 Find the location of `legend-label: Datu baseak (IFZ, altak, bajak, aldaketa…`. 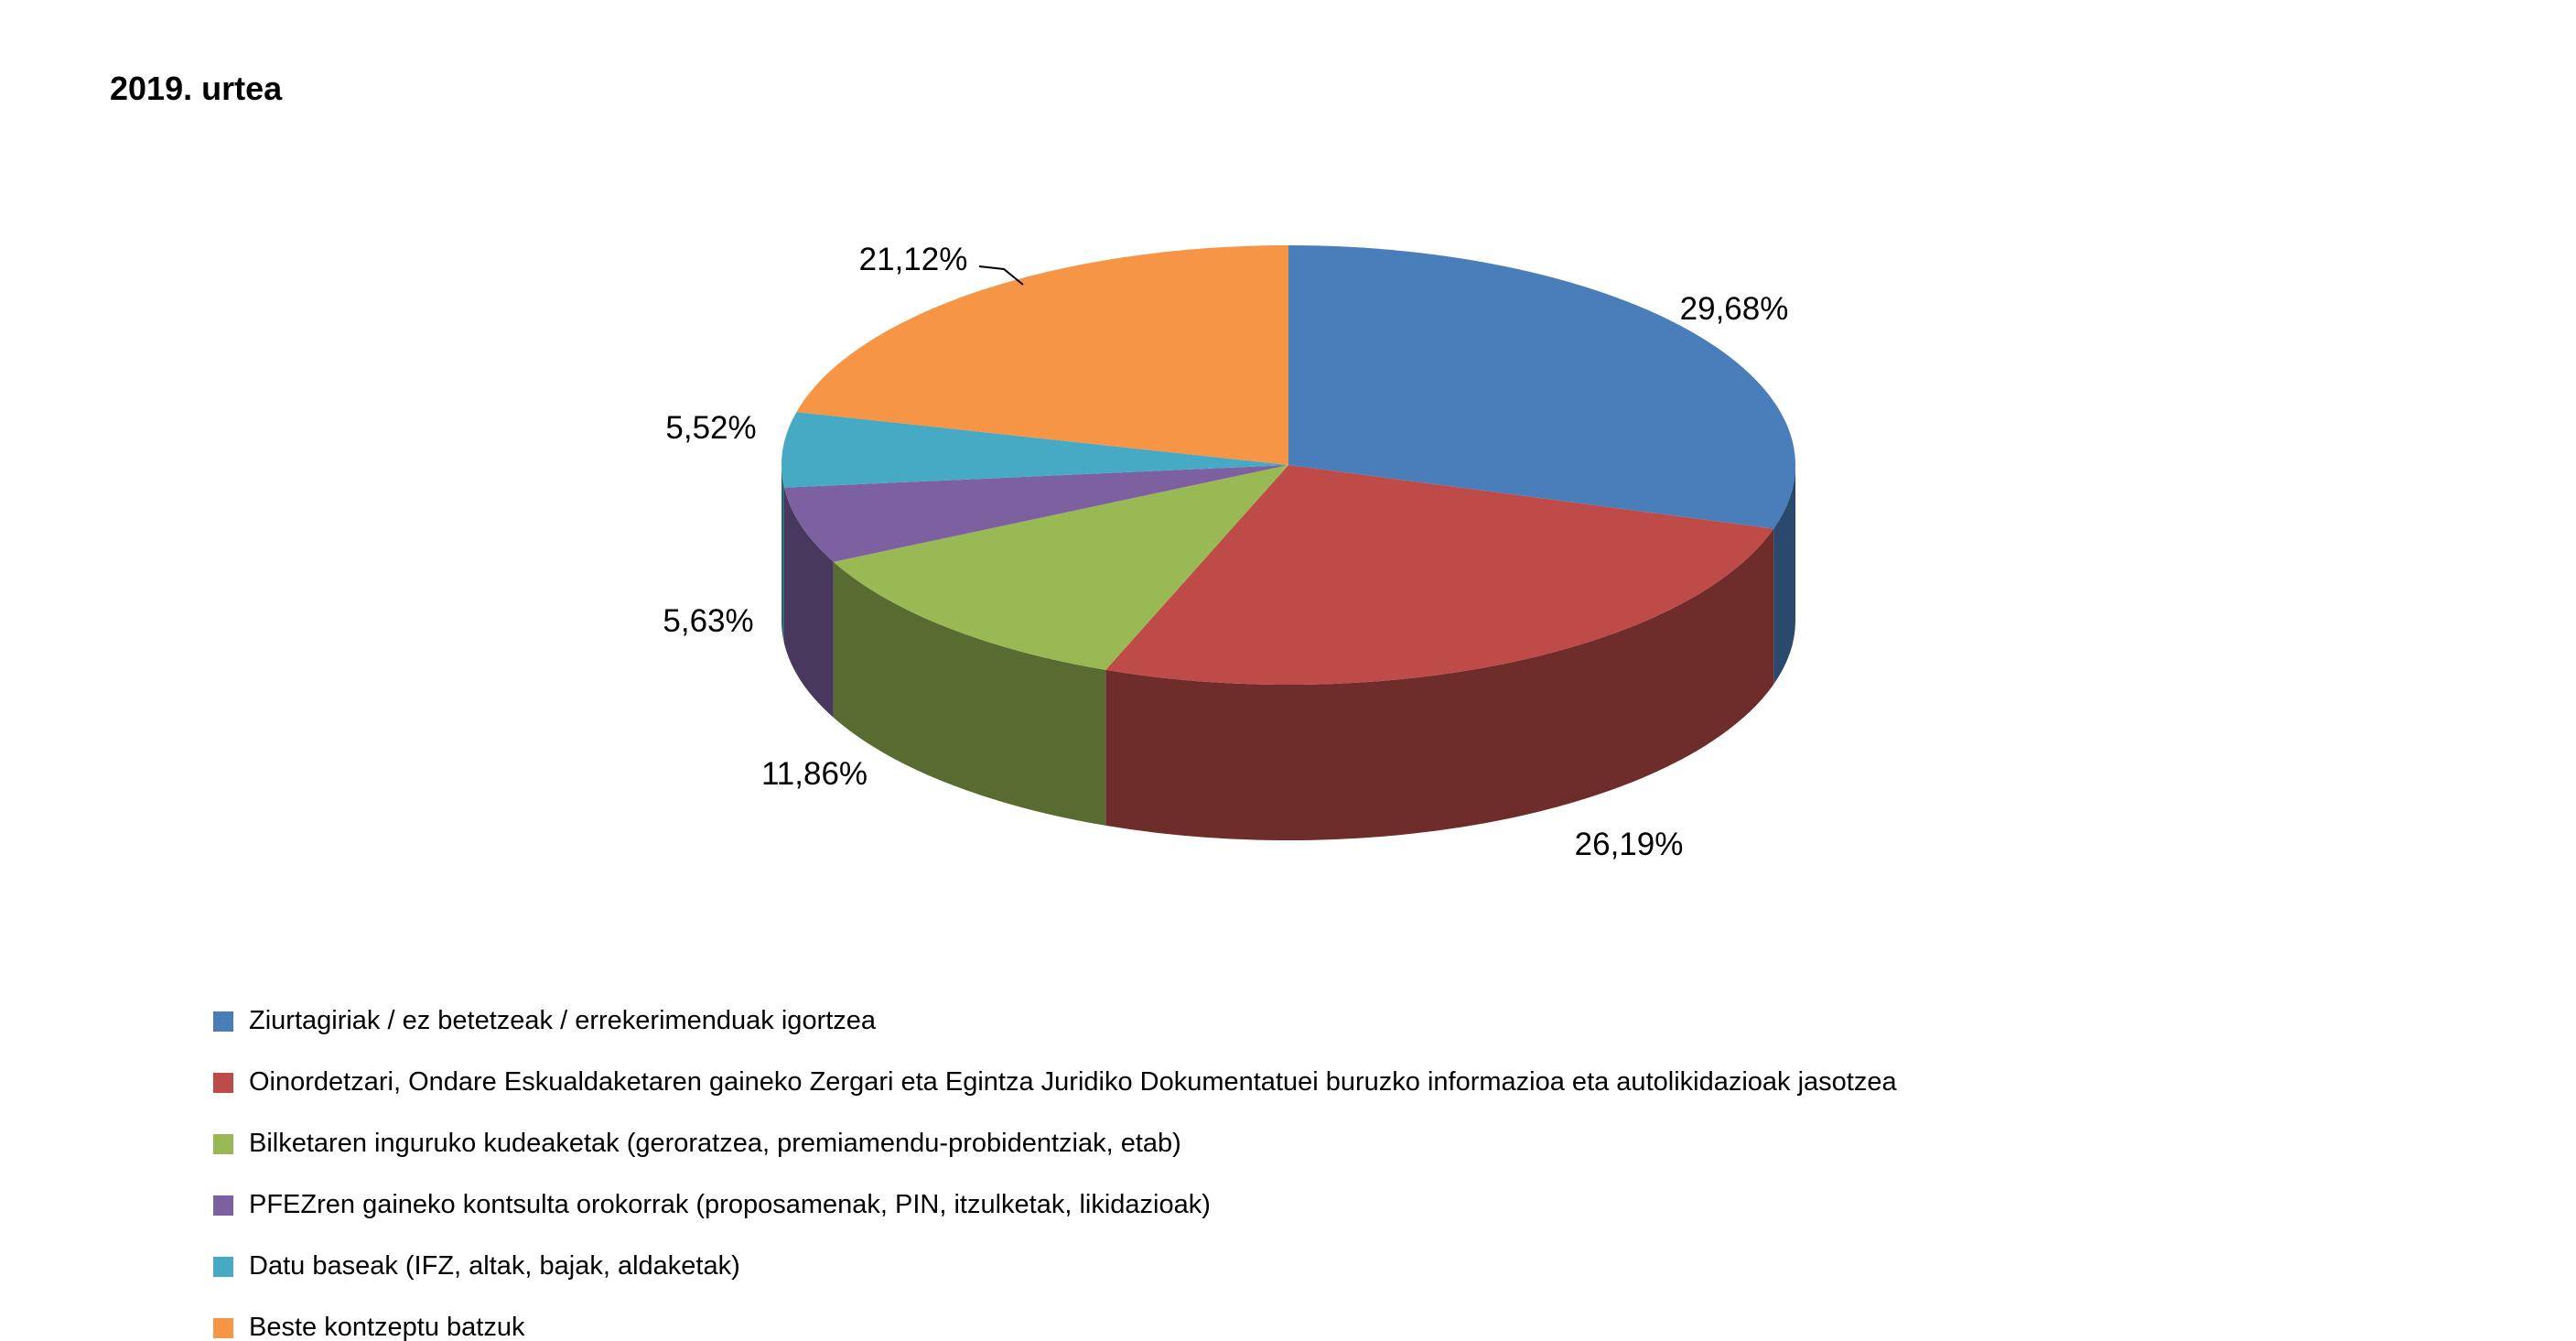

legend-label: Datu baseak (IFZ, altak, bajak, aldaketa… is located at coordinates (494, 1266).